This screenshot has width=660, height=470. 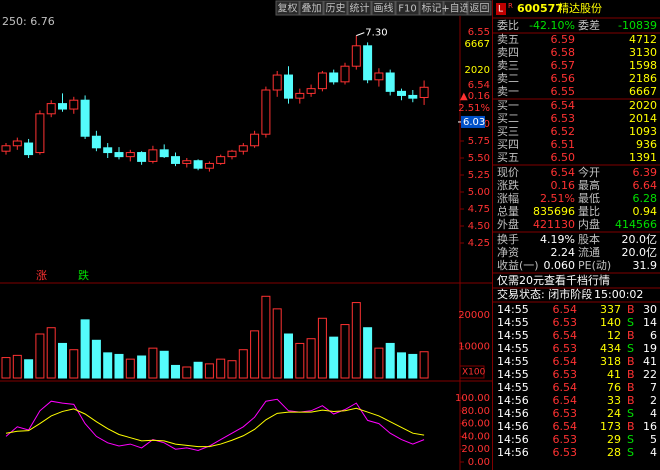 I want to click on toolbar-label: 画线, so click(x=384, y=8).